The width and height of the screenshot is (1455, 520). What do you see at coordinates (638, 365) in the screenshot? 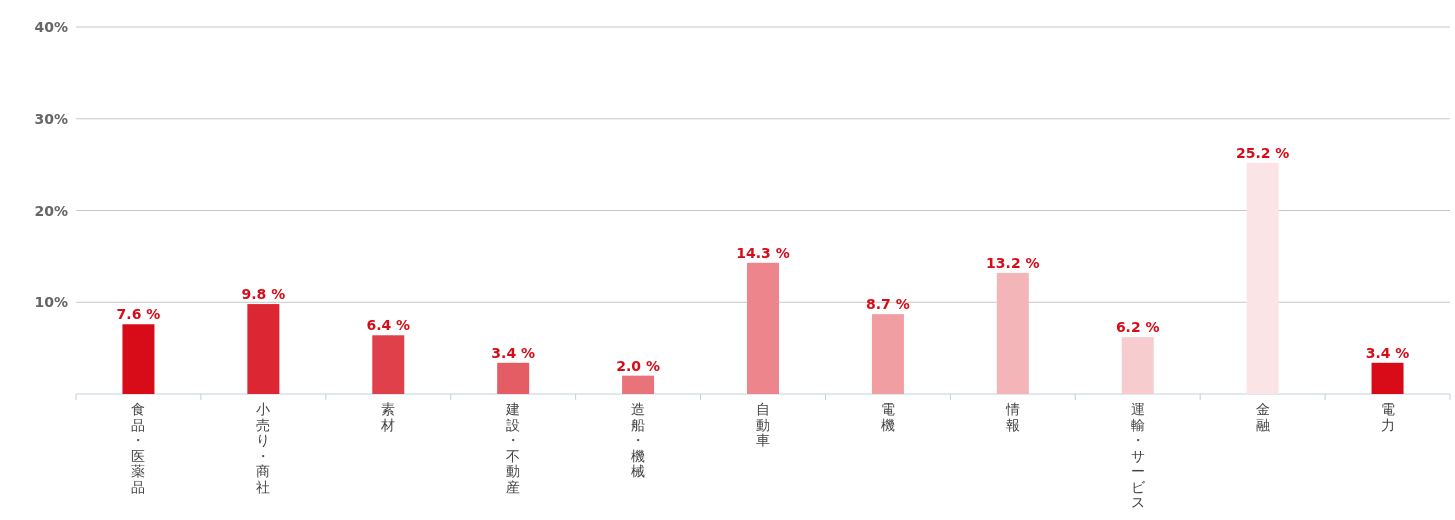
I see `data-label: 2.0 %` at bounding box center [638, 365].